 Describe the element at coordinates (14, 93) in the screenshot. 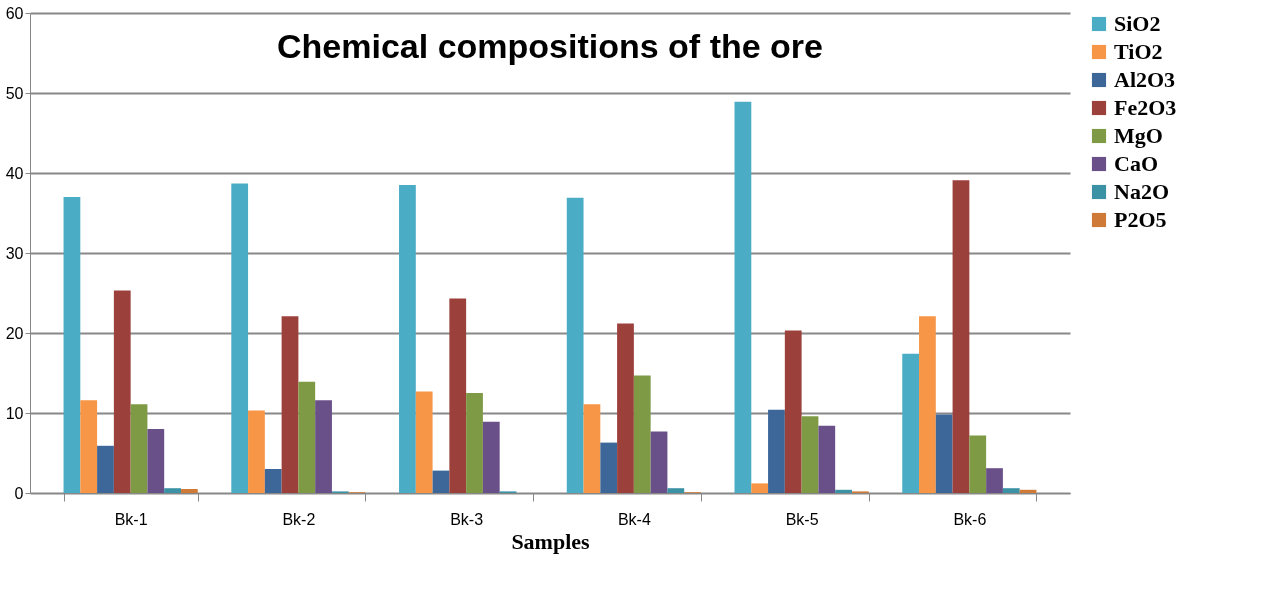

I see `y-tick-label: 50` at that location.